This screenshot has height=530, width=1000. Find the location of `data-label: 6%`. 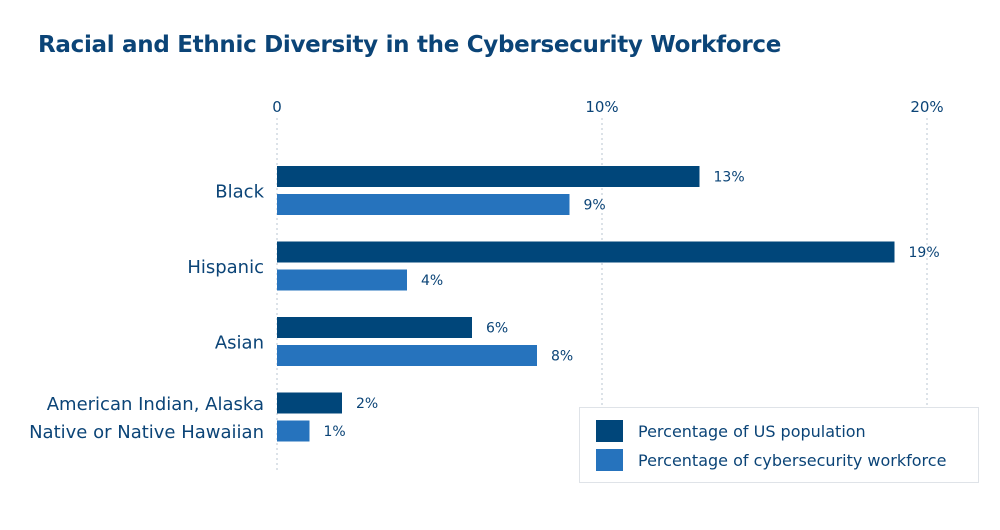

data-label: 6% is located at coordinates (497, 329).